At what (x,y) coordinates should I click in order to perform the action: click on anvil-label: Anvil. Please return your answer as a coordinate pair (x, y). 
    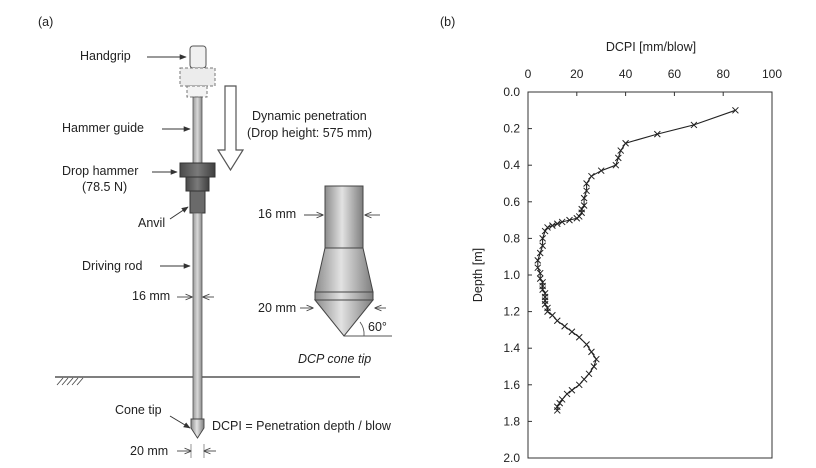
    Looking at the image, I should click on (151, 223).